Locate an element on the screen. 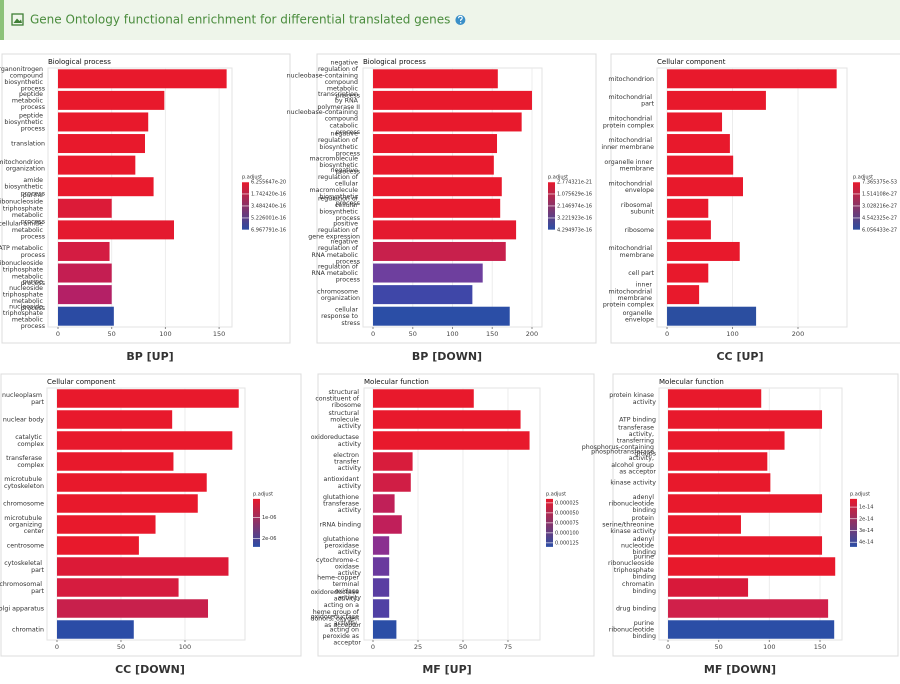 This screenshot has width=900, height=684. chart-caption: CC [UP] is located at coordinates (739, 356).